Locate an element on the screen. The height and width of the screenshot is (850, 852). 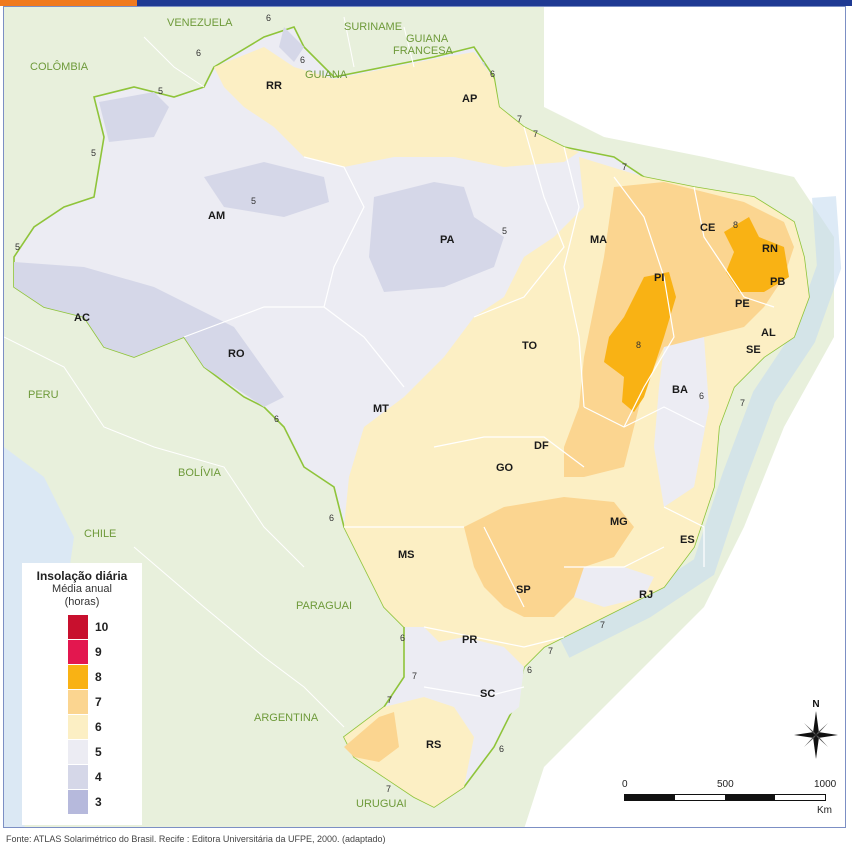
zone-4h-pa is located at coordinates (436, 237).